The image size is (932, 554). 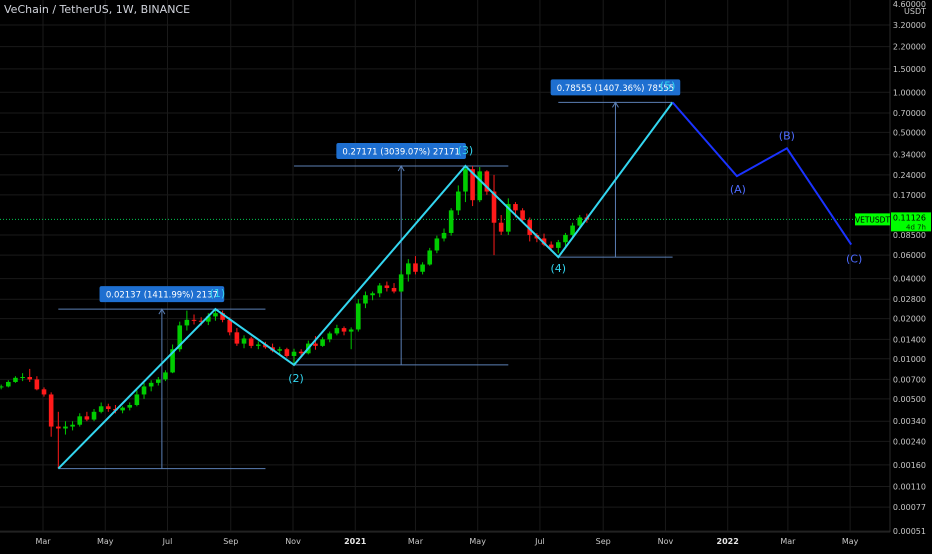 I want to click on price-tick-label: 0.00500, so click(x=909, y=399).